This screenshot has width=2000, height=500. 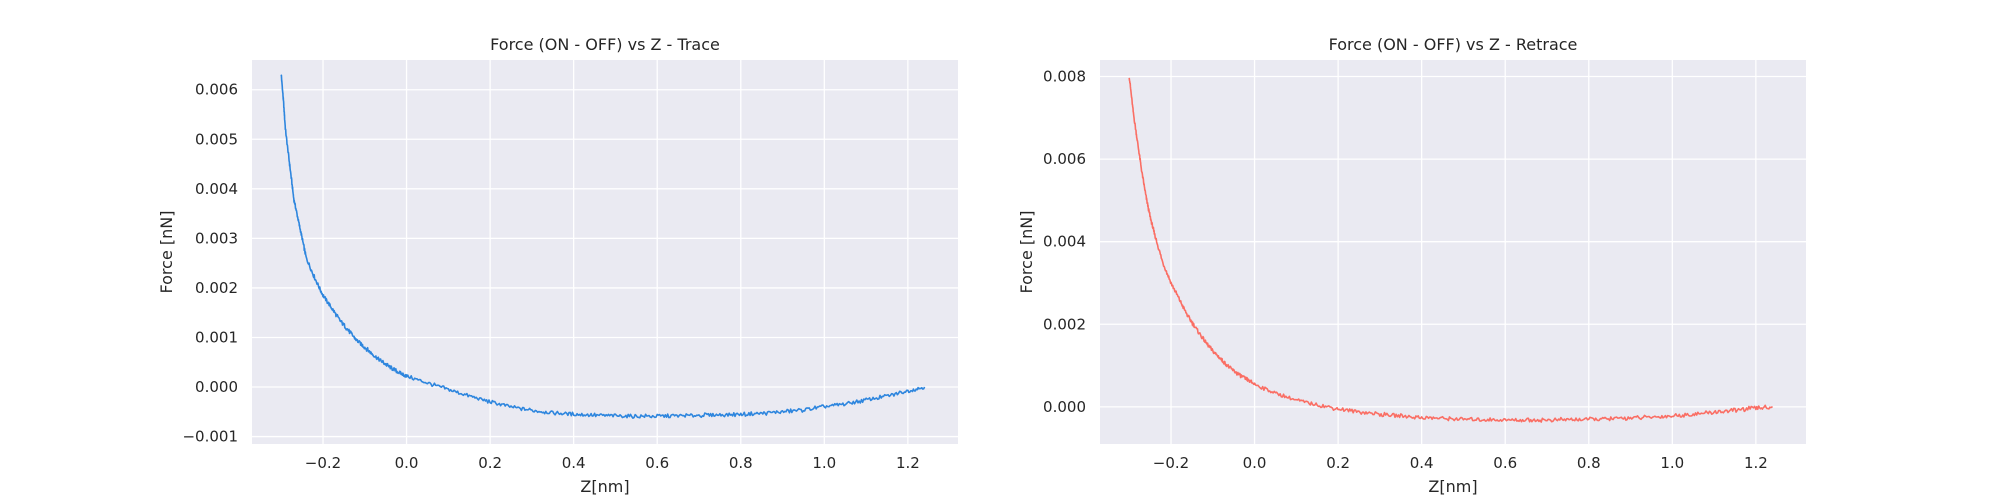 I want to click on chart-title: Force (ON - OFF) vs Z - Trace, so click(x=605, y=44).